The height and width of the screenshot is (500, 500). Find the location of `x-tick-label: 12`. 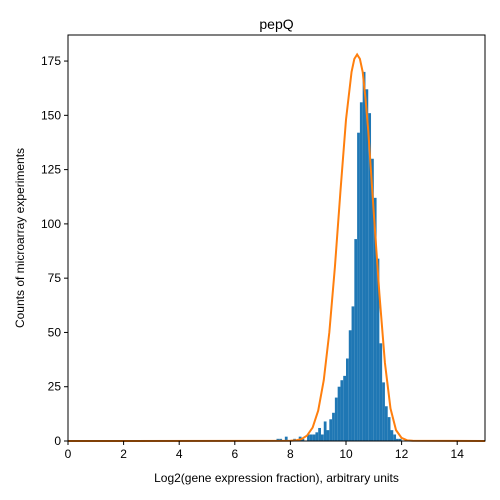

x-tick-label: 12 is located at coordinates (402, 454).